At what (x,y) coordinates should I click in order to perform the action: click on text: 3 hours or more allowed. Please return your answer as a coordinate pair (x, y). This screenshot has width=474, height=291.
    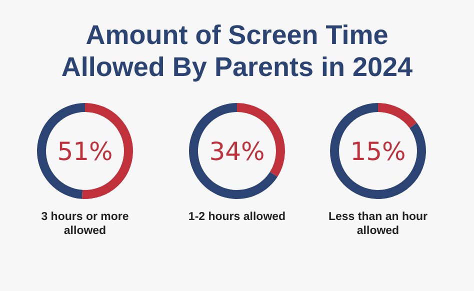
    Looking at the image, I should click on (85, 224).